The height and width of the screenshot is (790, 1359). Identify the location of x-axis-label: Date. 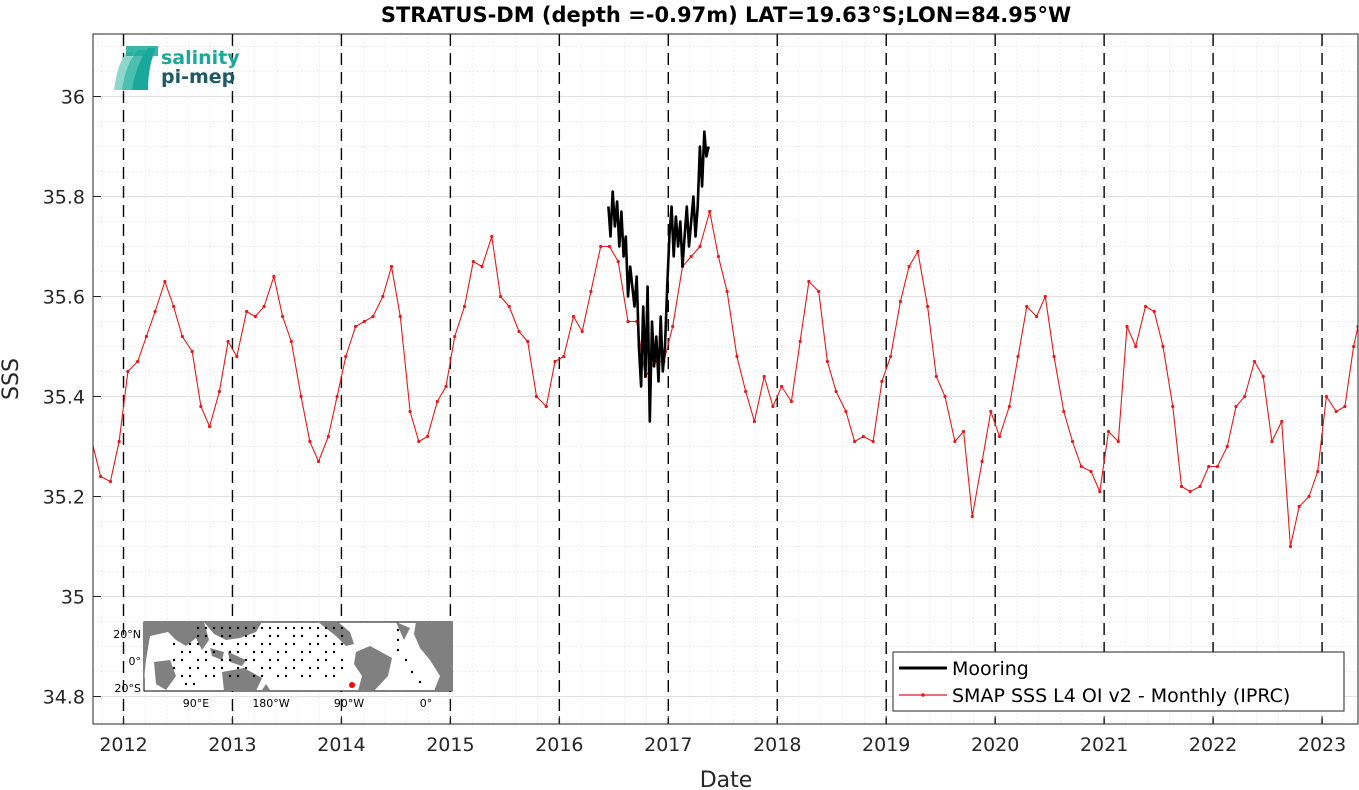
(726, 779).